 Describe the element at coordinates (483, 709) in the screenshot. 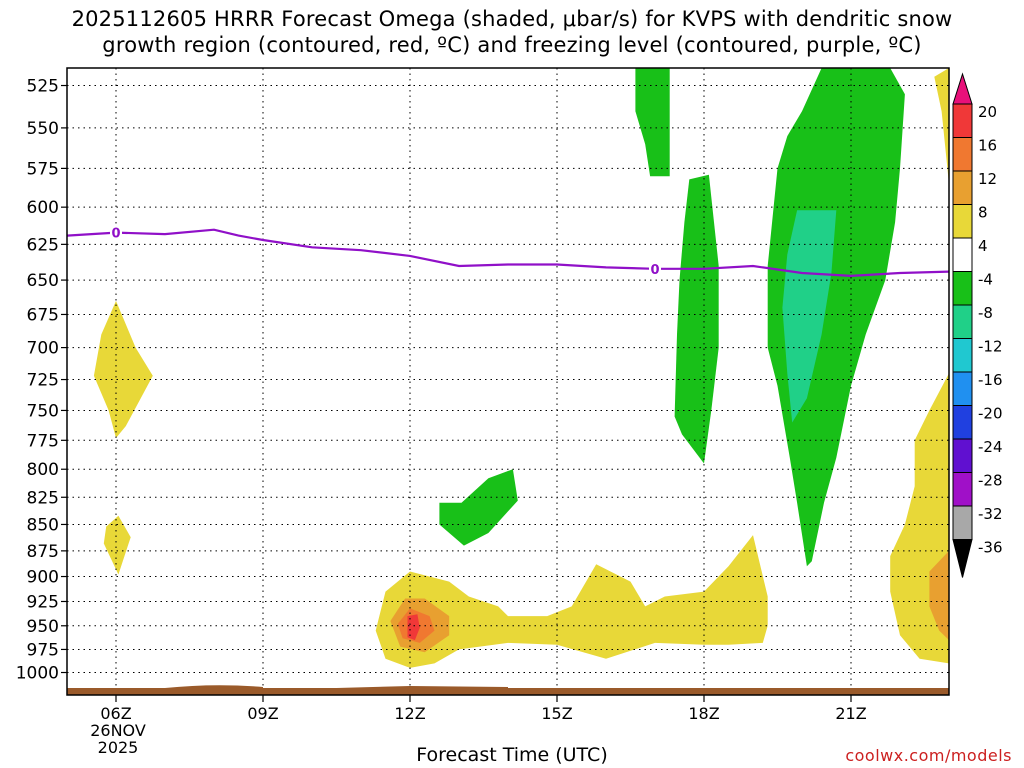

I see `x-axis: 06Z 09Z 12Z 15Z 18Z 21Z` at that location.